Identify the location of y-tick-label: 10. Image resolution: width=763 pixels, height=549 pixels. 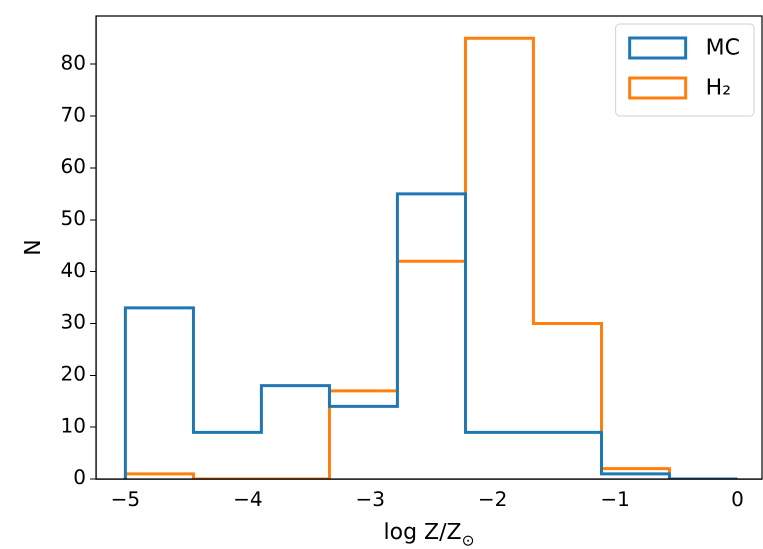
(73, 425).